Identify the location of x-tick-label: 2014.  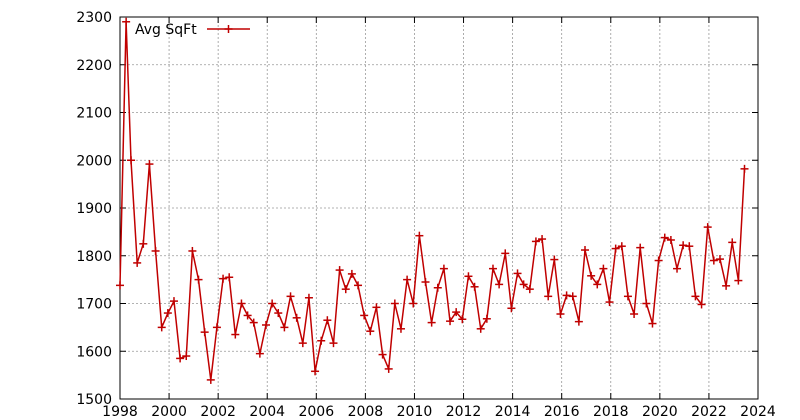
(513, 412).